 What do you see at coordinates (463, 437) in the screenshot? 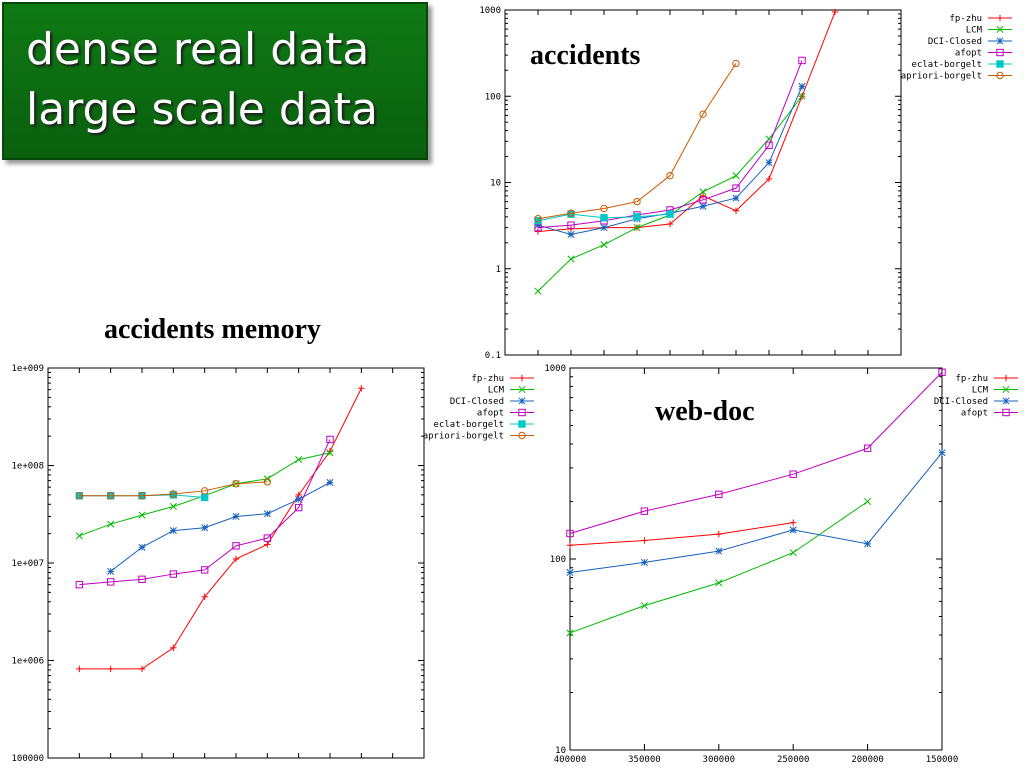
I see `accidents-memory-legend-label: apriori-borgelt` at bounding box center [463, 437].